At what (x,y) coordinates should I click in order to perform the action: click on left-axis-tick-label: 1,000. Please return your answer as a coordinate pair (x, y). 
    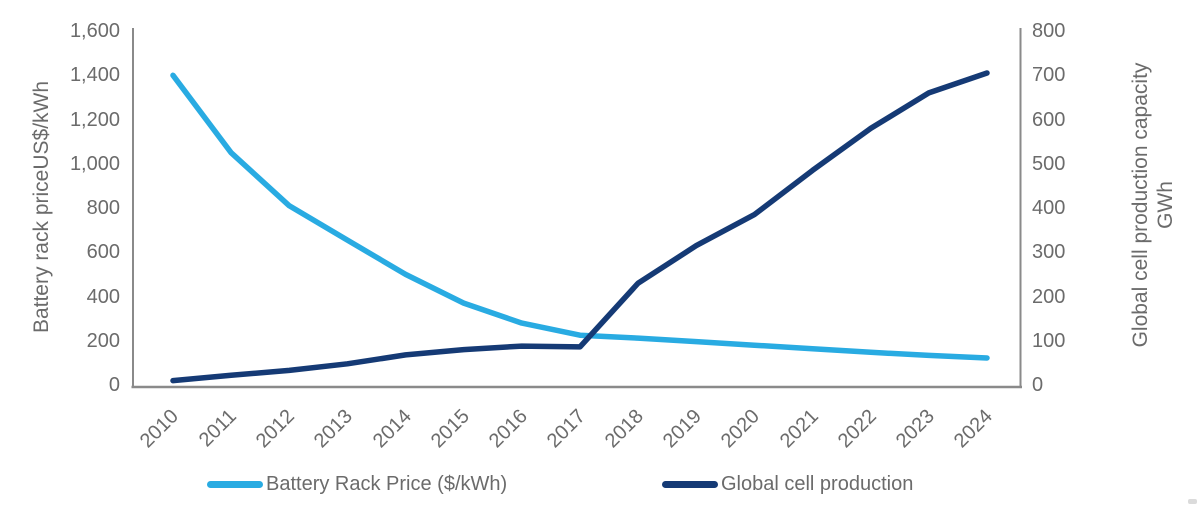
    Looking at the image, I should click on (94, 163).